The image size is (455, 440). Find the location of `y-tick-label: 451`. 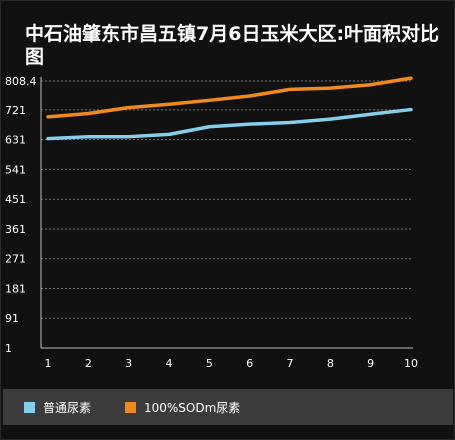

y-tick-label: 451 is located at coordinates (15, 199).